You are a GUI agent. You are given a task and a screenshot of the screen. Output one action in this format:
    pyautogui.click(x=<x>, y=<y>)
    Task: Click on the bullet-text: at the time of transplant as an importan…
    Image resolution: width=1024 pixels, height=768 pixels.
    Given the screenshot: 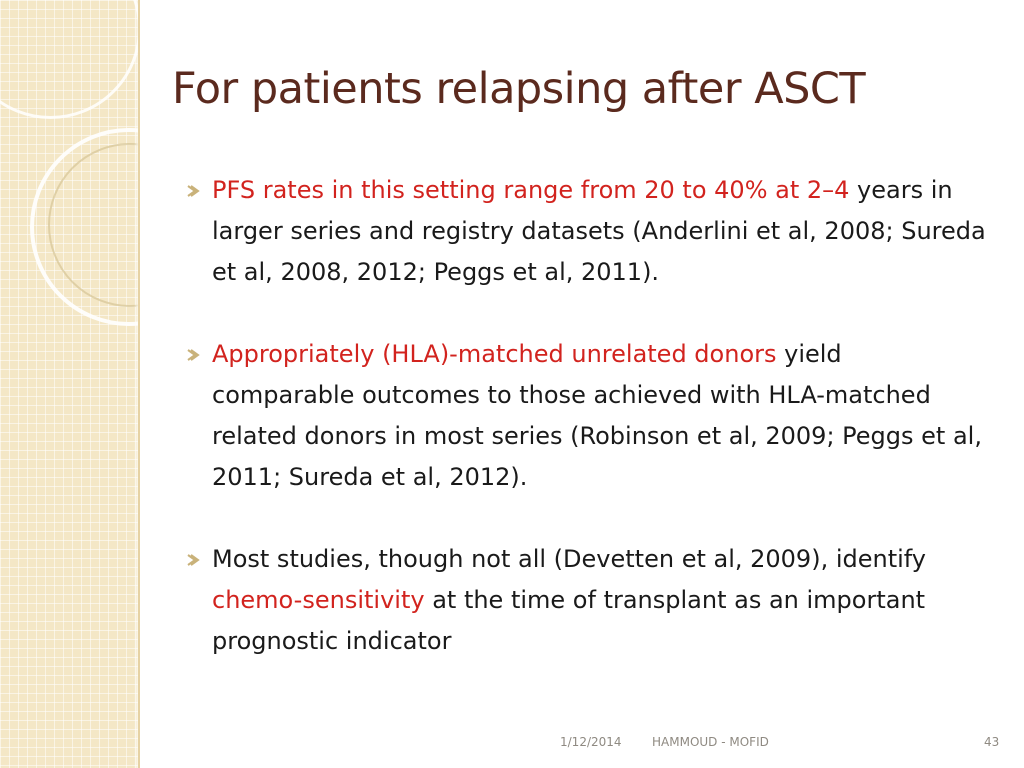 What is the action you would take?
    pyautogui.click(x=569, y=620)
    